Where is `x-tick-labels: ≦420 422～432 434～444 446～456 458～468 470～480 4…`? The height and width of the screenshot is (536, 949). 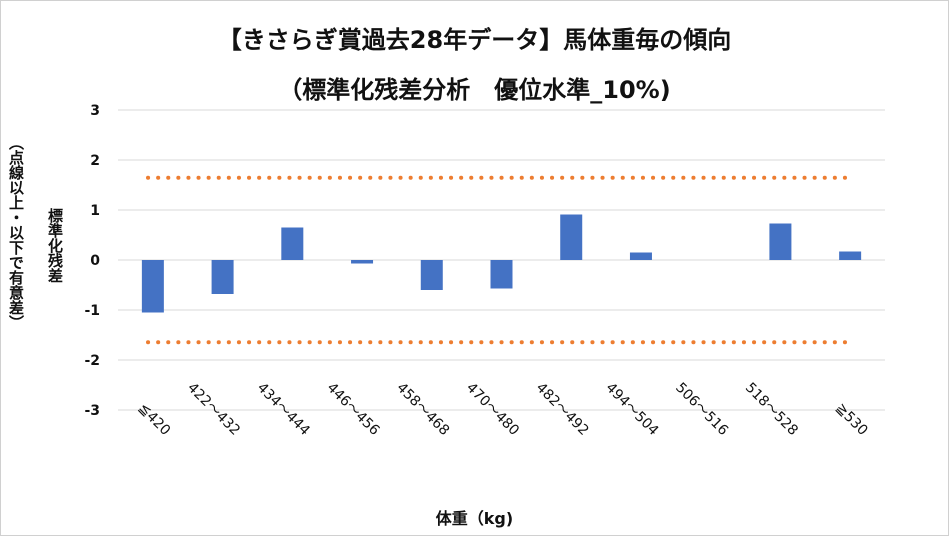
x-tick-labels: ≦420 422～432 434～444 446～456 458～468 470～480 4… is located at coordinates (503, 409).